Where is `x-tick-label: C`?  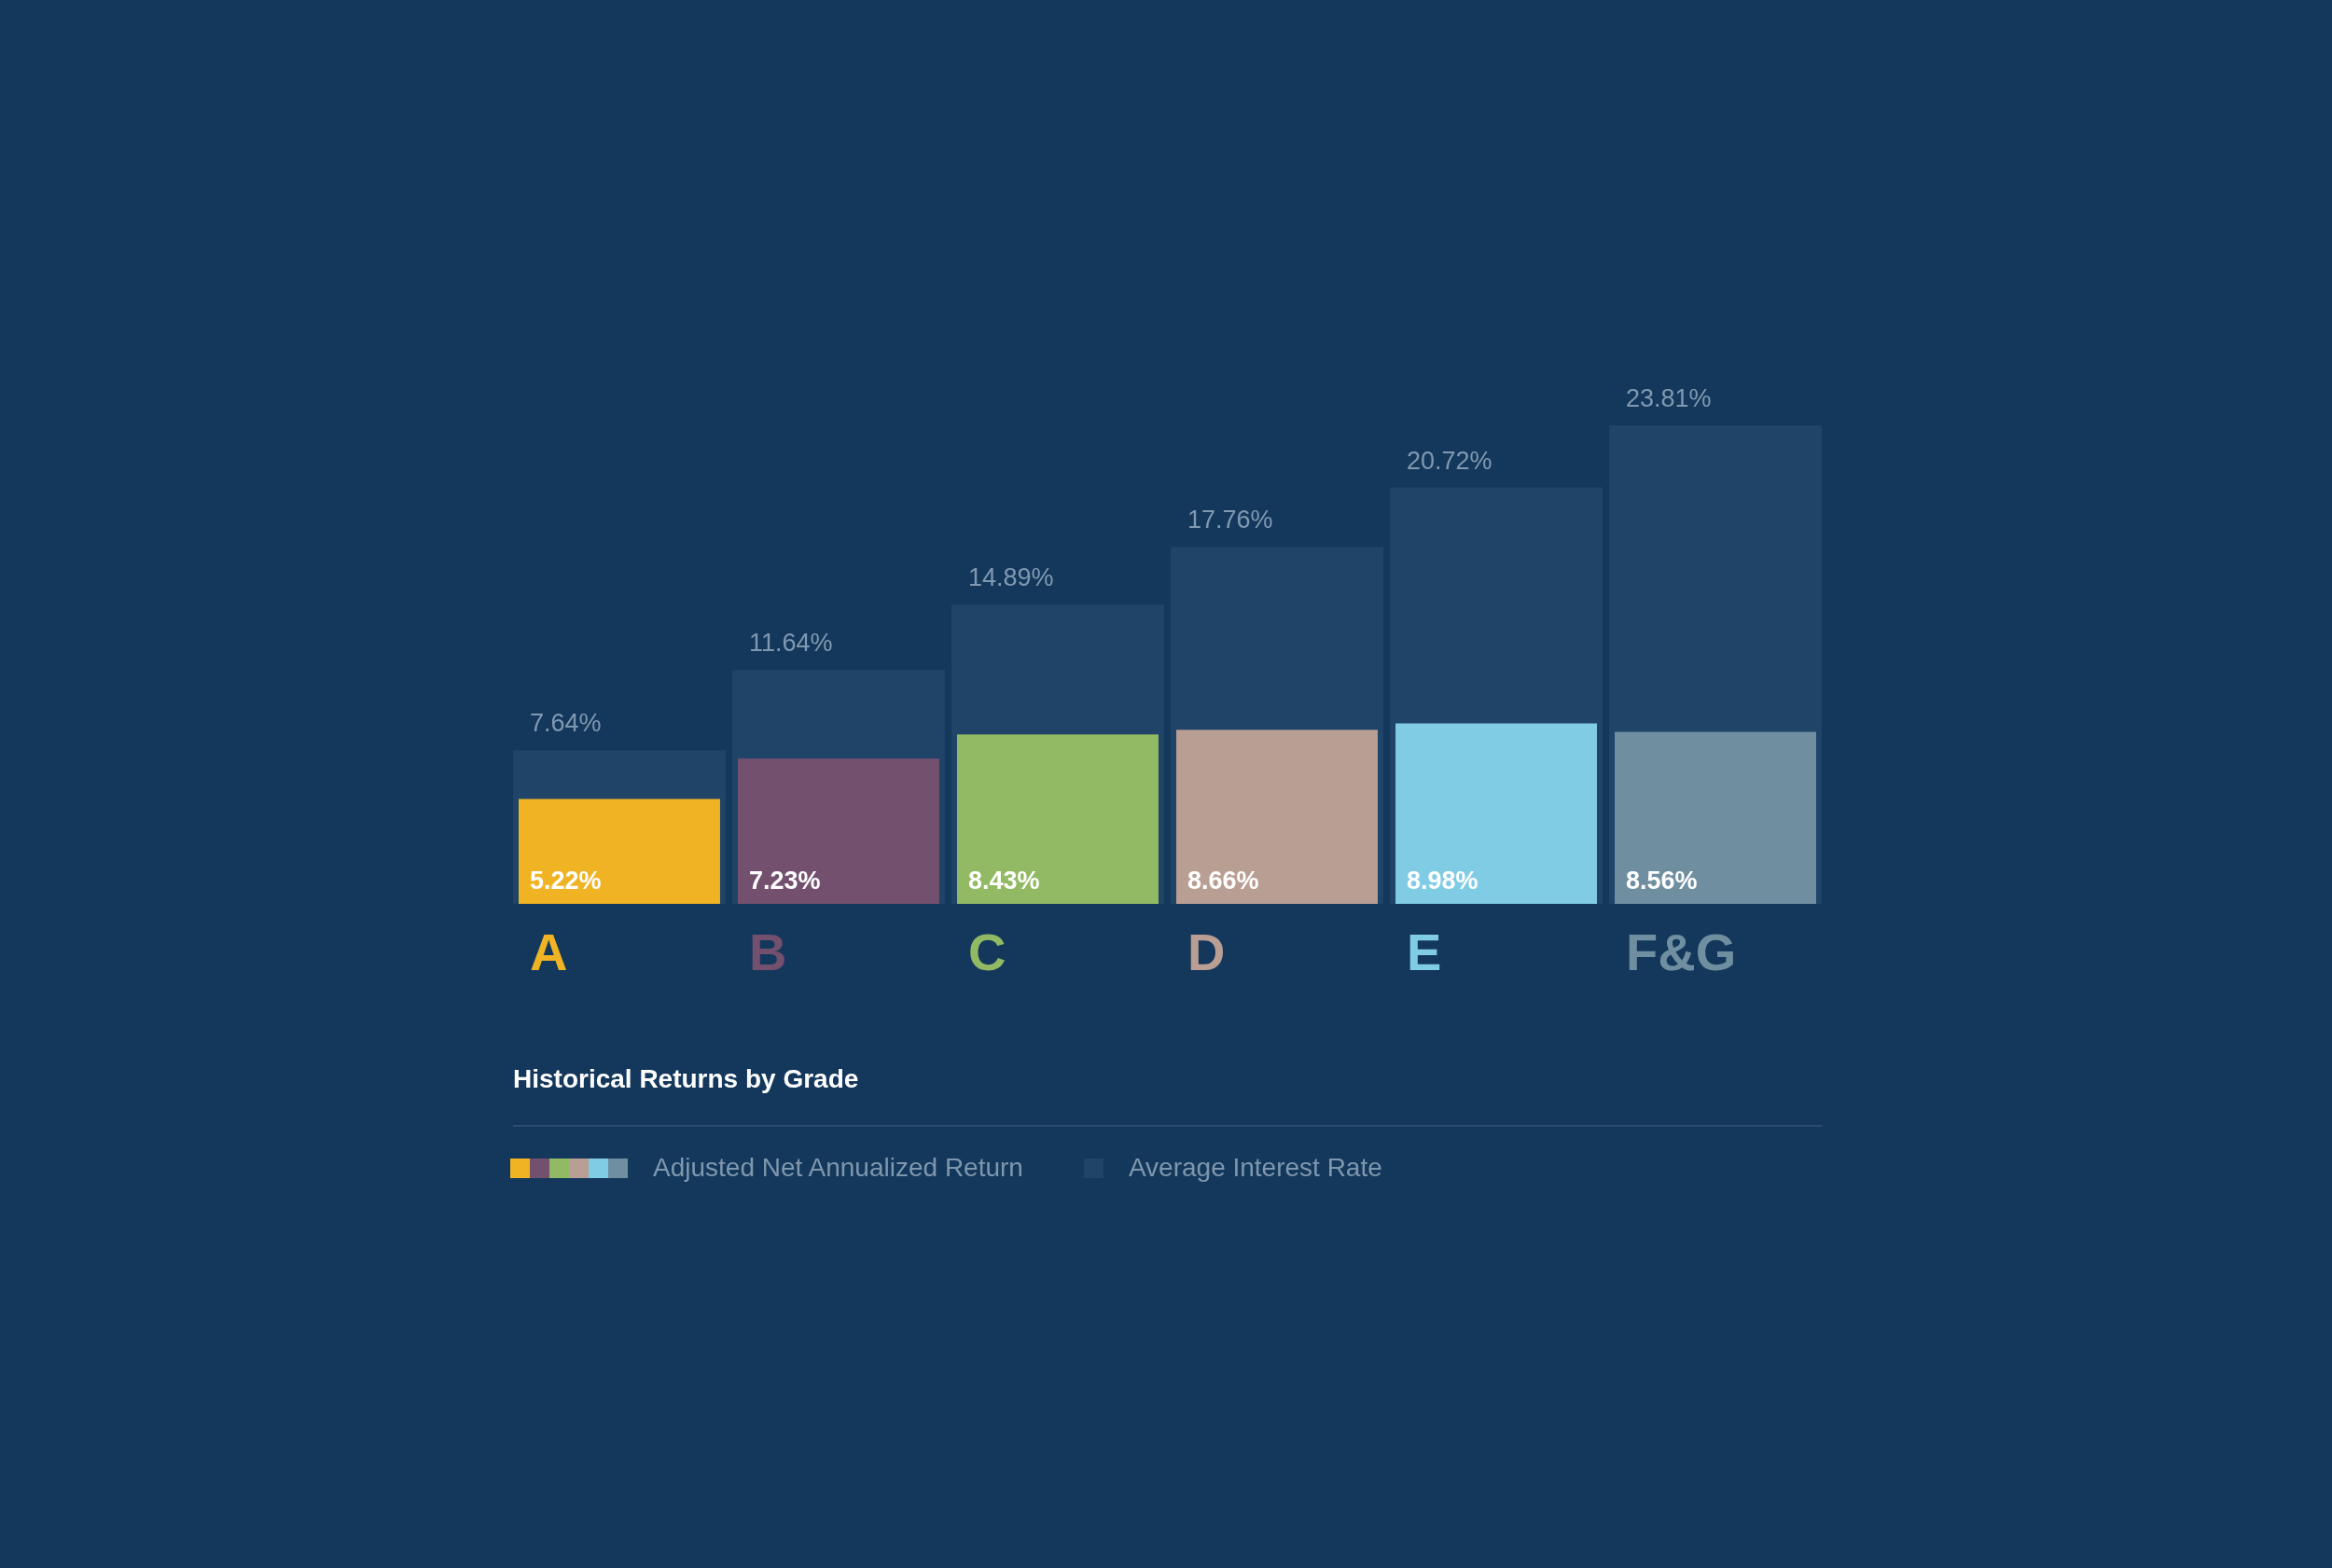 x-tick-label: C is located at coordinates (987, 952).